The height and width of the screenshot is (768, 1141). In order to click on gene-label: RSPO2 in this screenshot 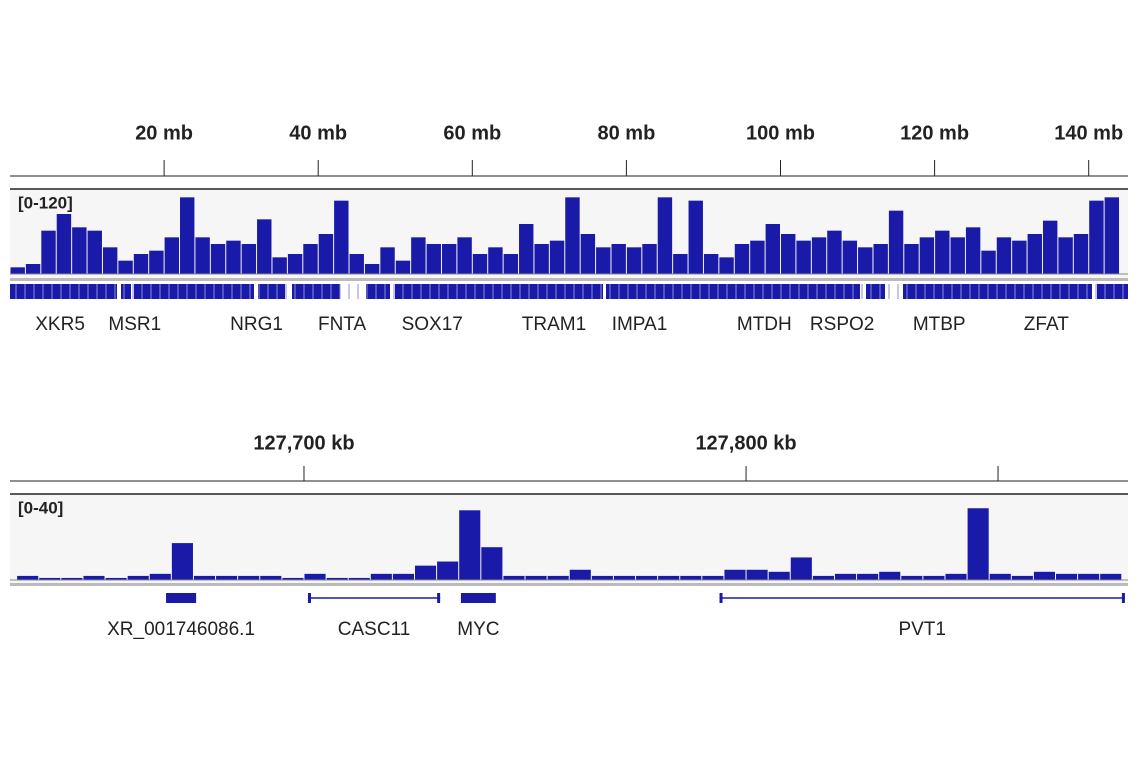, I will do `click(842, 324)`.